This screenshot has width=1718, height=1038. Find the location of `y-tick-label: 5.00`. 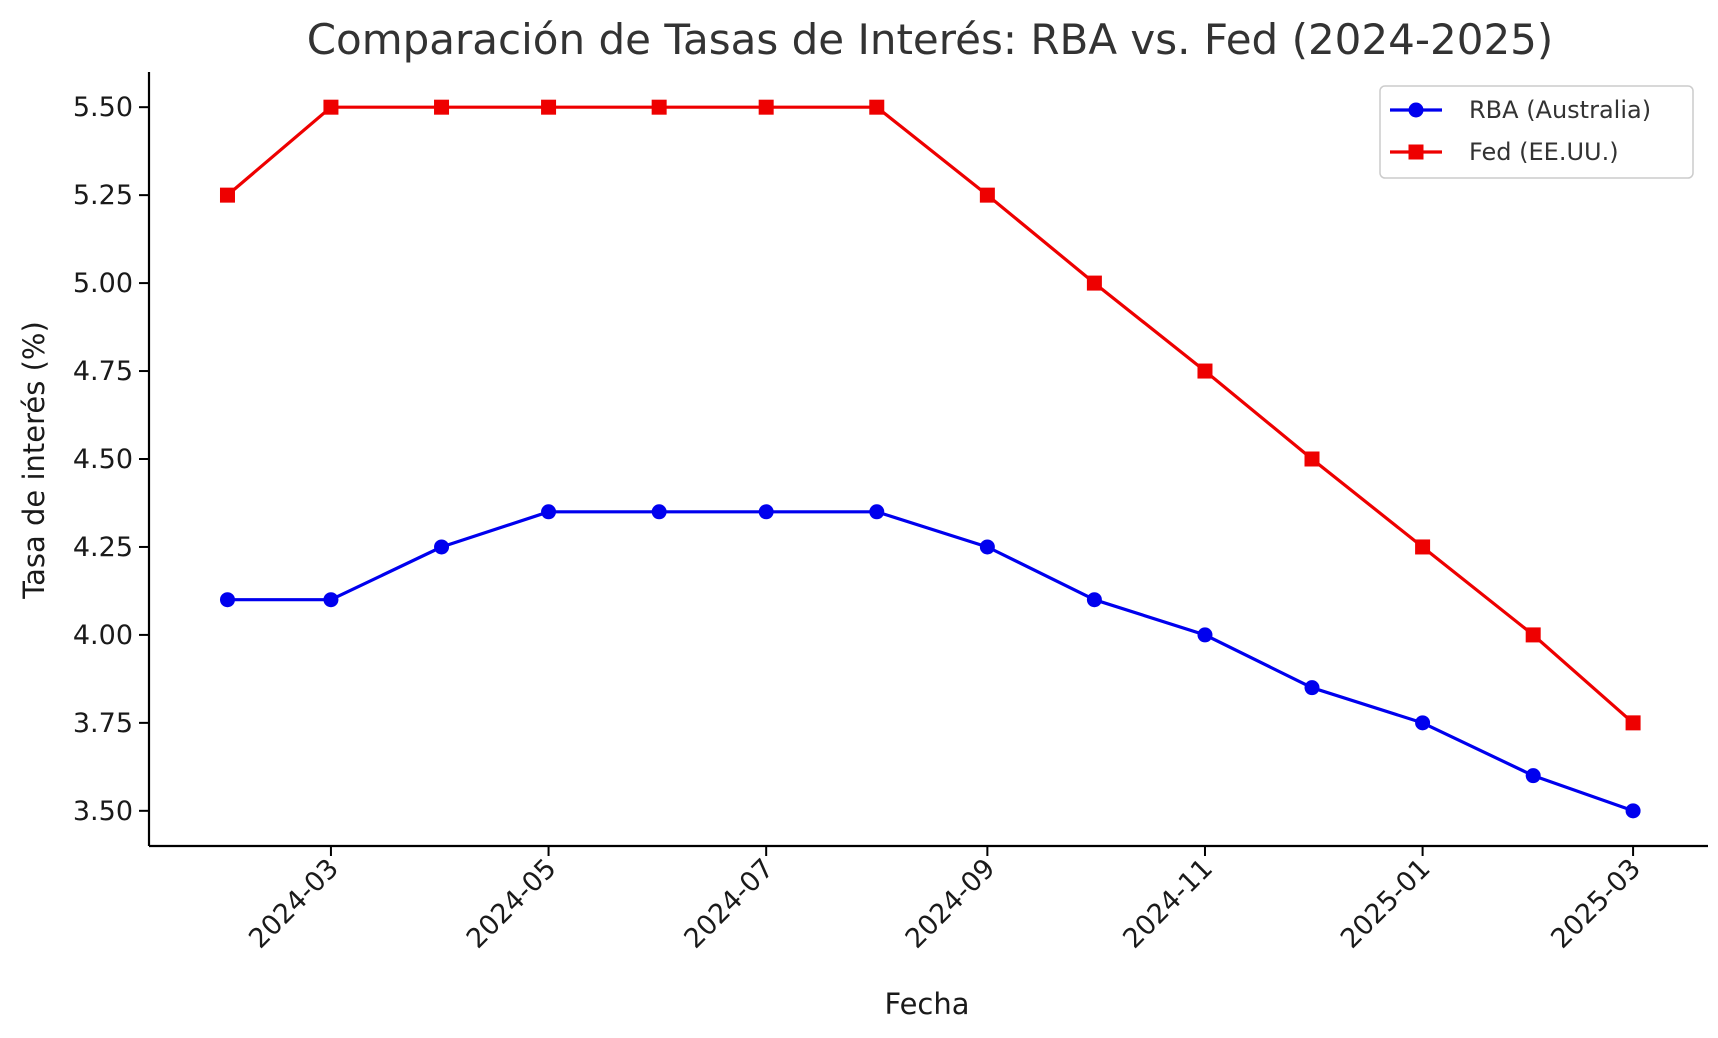

y-tick-label: 5.00 is located at coordinates (103, 283).